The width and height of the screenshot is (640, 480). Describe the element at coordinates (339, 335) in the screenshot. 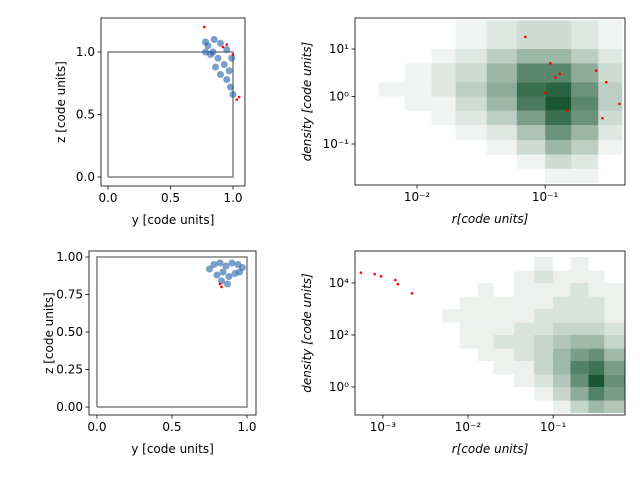

I see `y-tick-label: 10²` at that location.